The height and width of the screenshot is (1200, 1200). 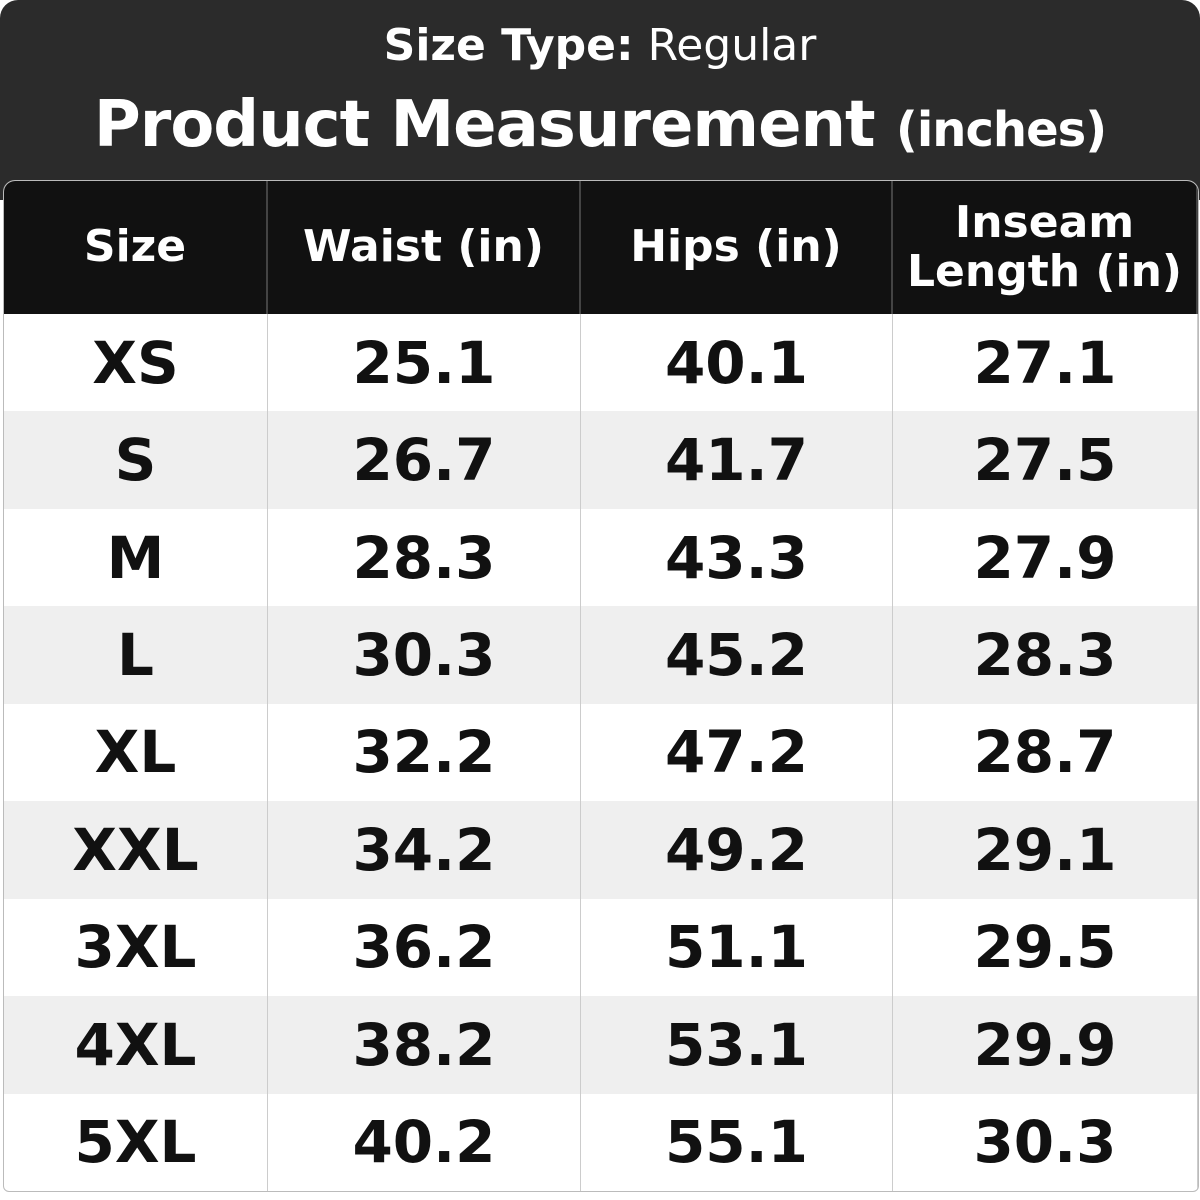 What do you see at coordinates (424, 1045) in the screenshot?
I see `measurement-cell: 38.2` at bounding box center [424, 1045].